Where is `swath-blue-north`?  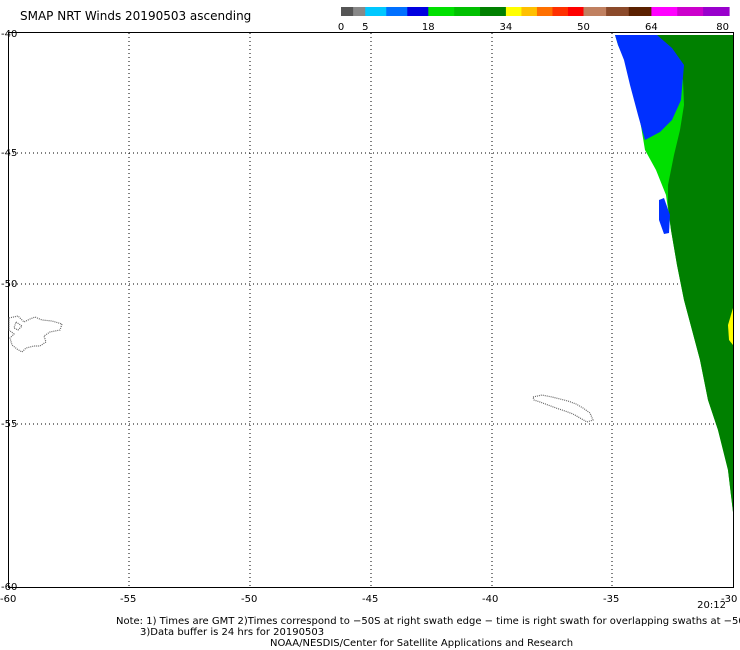
swath-blue-north is located at coordinates (649, 87).